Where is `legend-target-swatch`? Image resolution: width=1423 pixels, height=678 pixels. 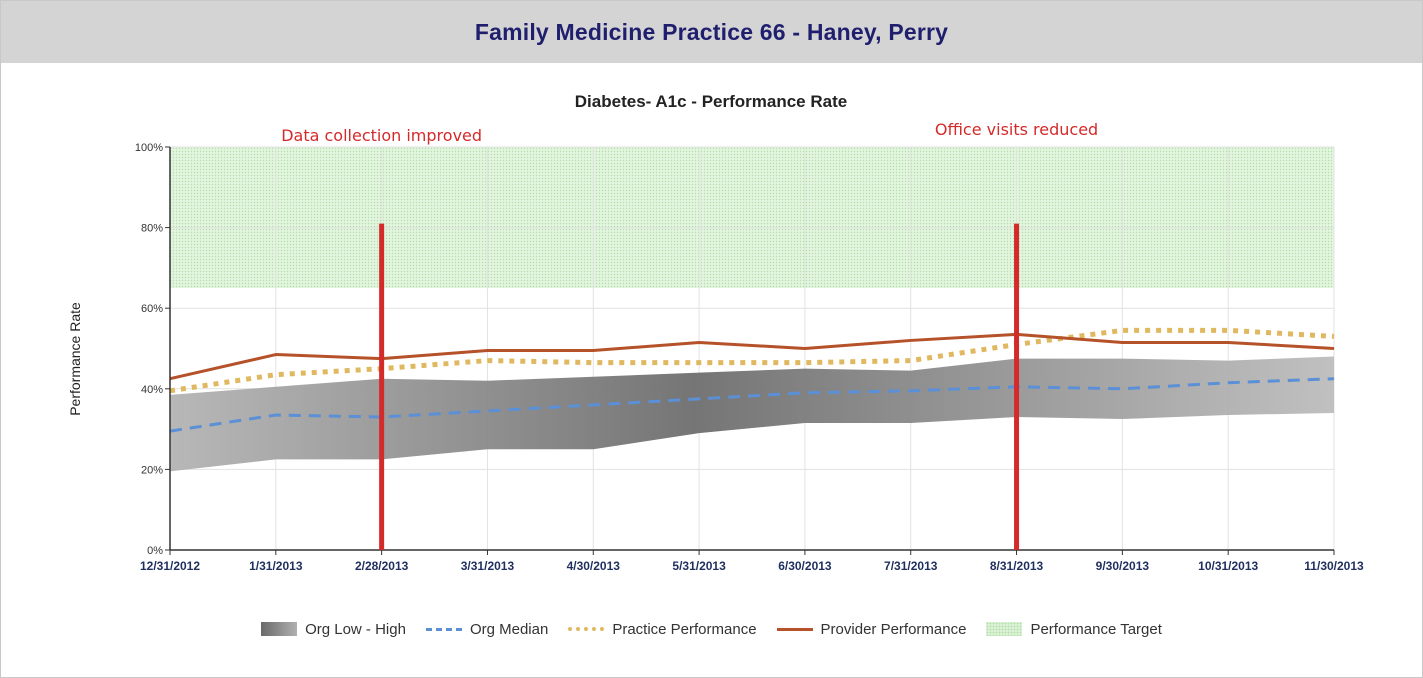
legend-target-swatch is located at coordinates (1004, 629).